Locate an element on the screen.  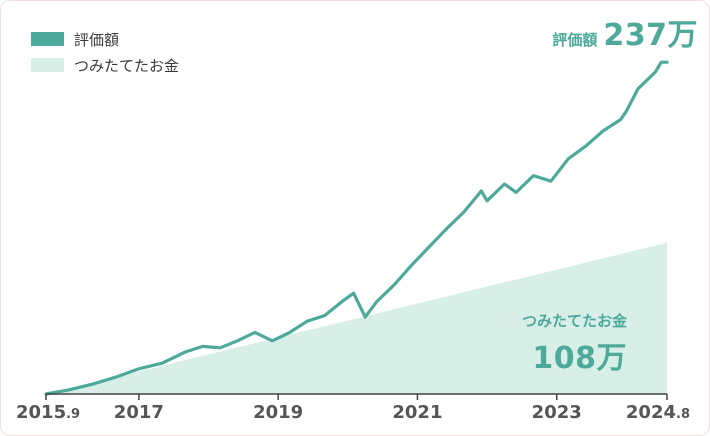
x-tick-year: 2019 is located at coordinates (278, 412).